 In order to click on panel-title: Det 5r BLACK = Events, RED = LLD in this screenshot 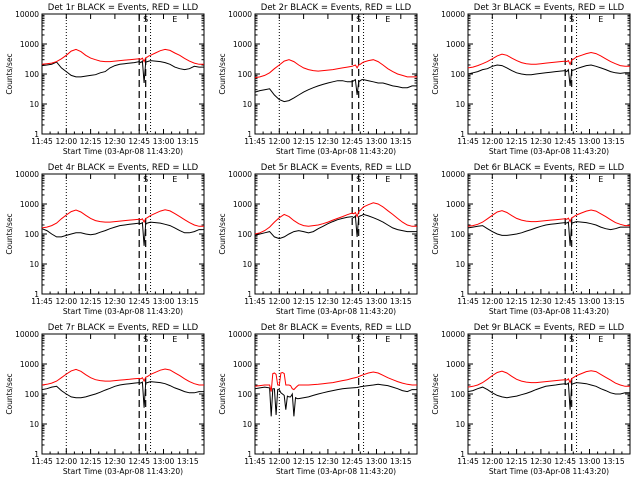, I will do `click(336, 168)`.